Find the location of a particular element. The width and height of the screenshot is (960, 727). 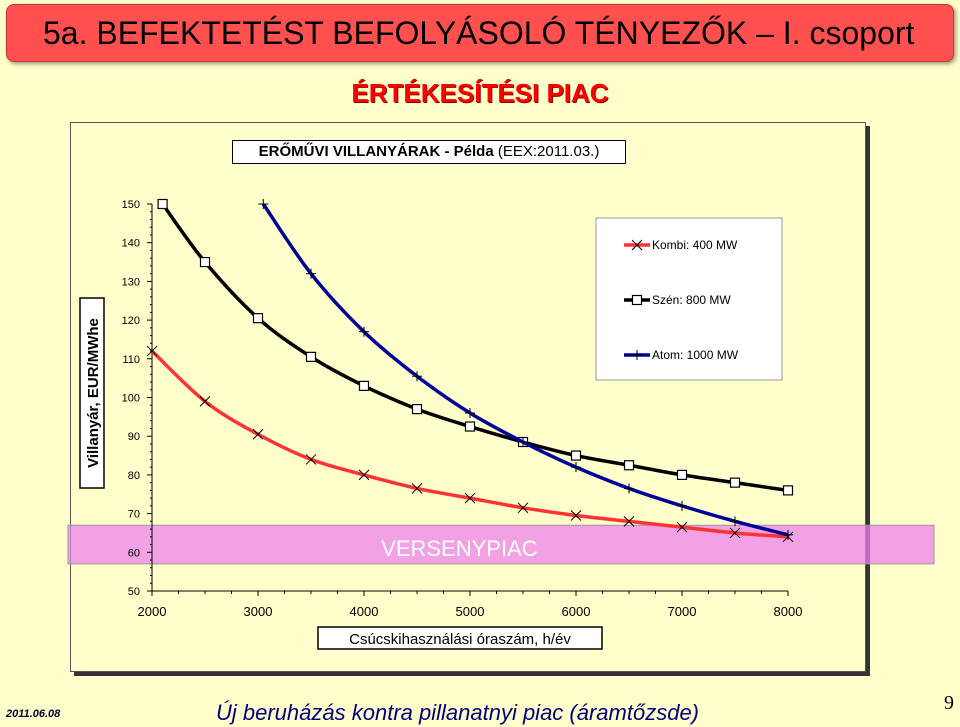

page-number: 9 is located at coordinates (949, 703).